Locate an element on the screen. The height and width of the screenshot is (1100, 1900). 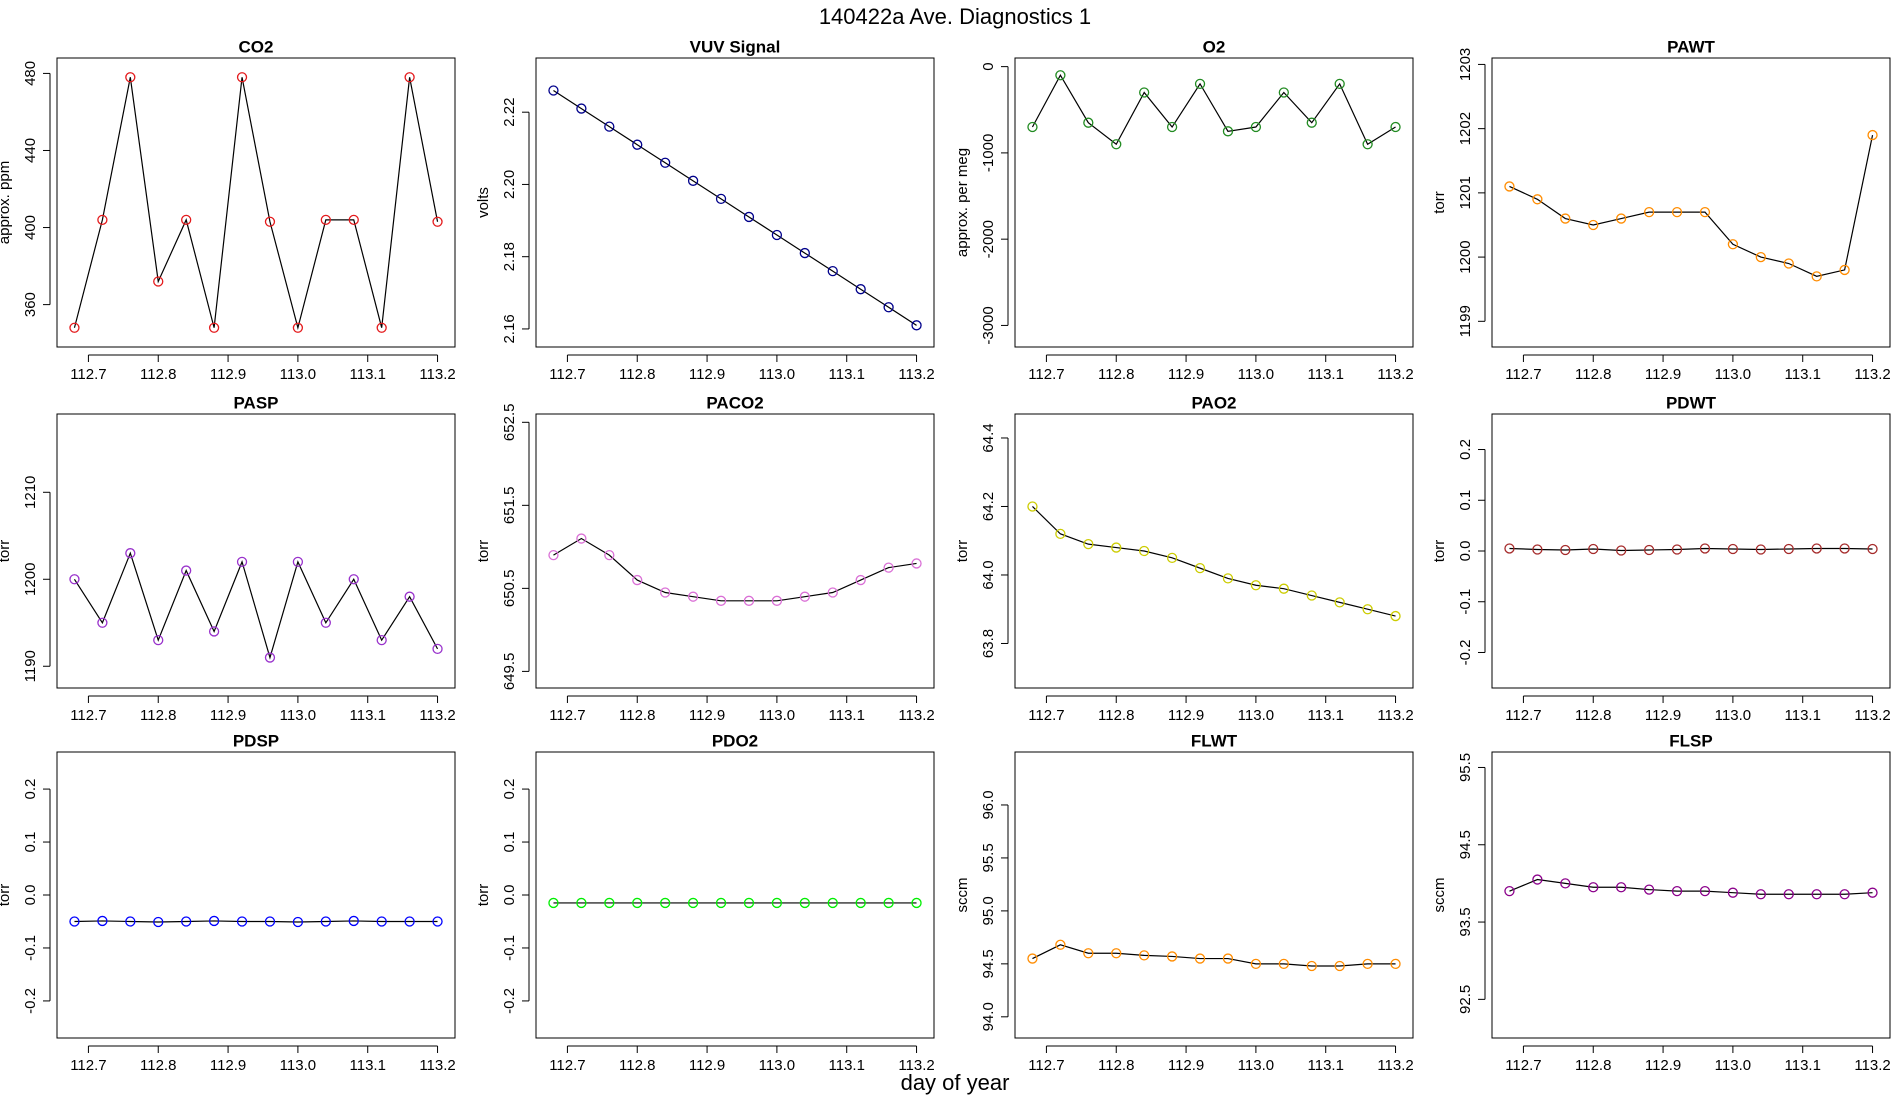
y-tick-label: 2.22 is located at coordinates (509, 112).